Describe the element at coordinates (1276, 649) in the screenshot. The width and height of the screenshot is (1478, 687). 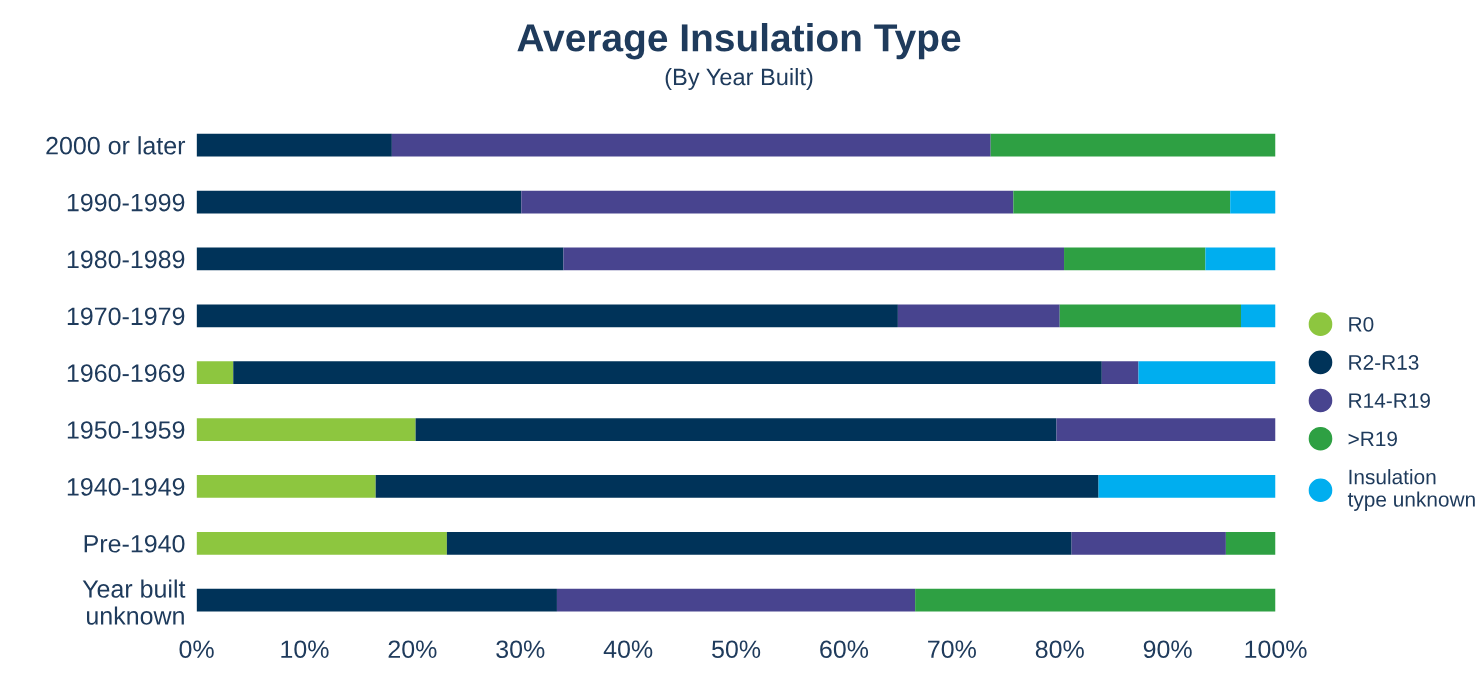
I see `x-tick-label: 100%` at that location.